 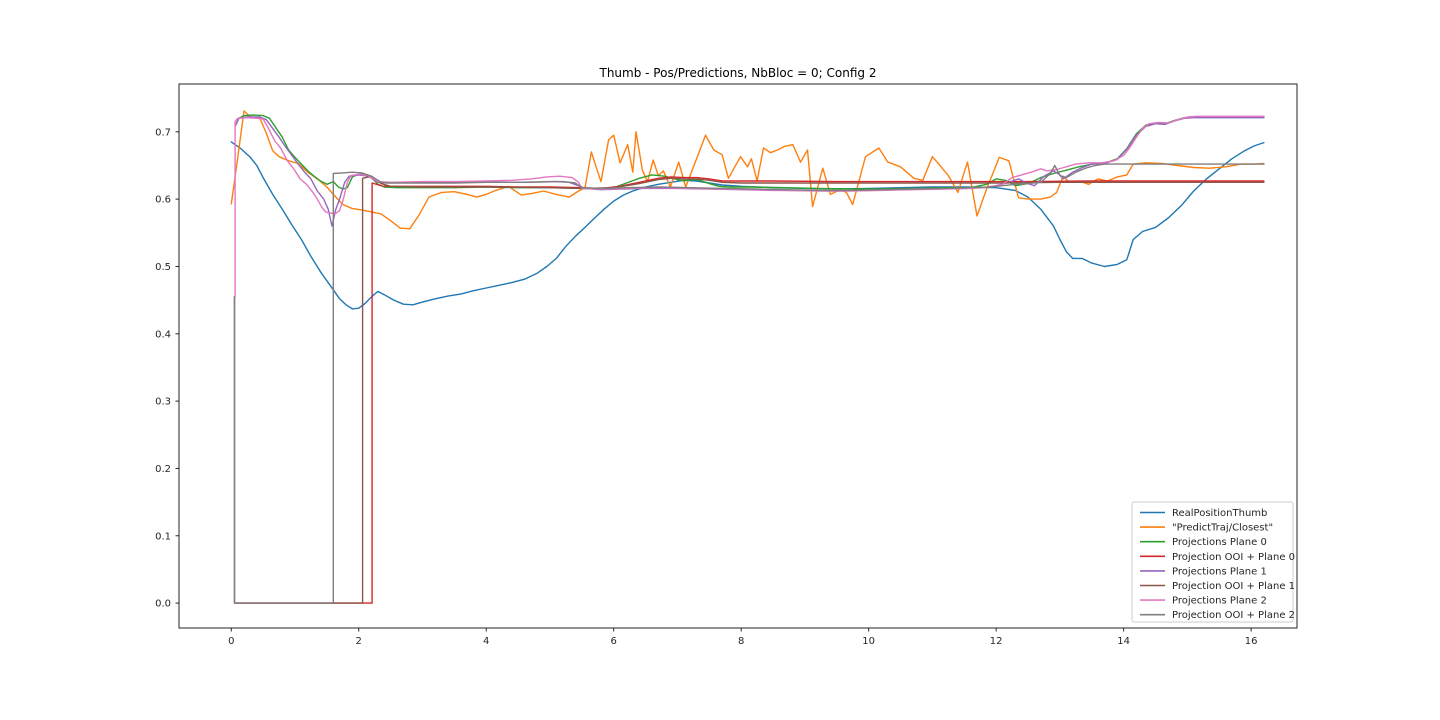 I want to click on legend-label-1: "PredictTraj/Closest", so click(x=1222, y=528).